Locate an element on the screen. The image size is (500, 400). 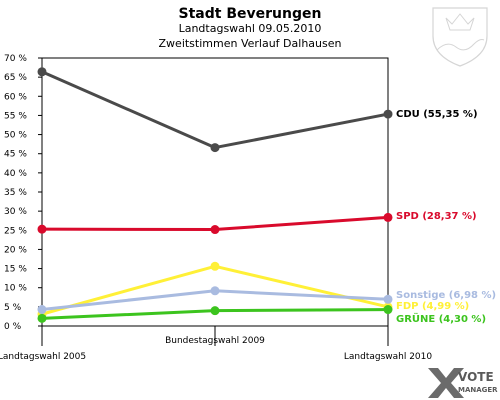
chart-title: Stadt Beverungen is located at coordinates (250, 14).